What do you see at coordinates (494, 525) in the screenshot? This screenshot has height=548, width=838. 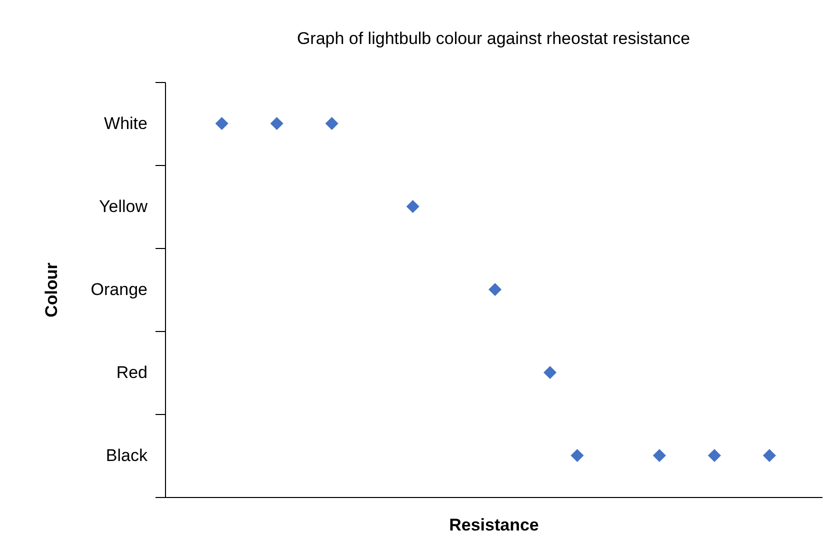 I see `x-axis-title: Resistance` at bounding box center [494, 525].